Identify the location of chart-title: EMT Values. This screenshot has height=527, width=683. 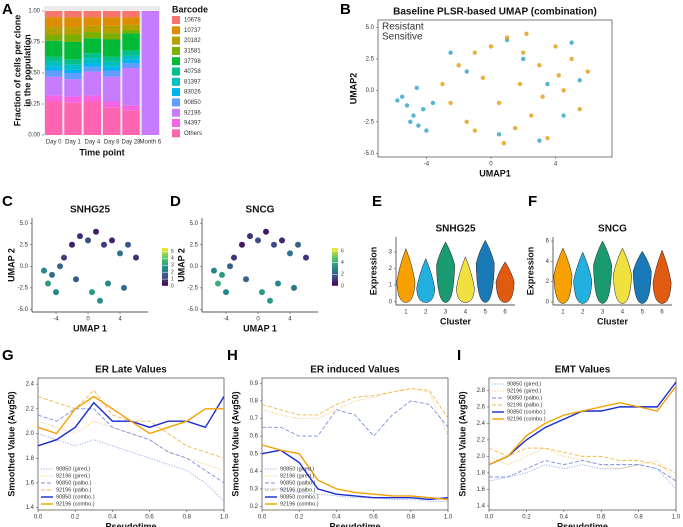
(583, 370).